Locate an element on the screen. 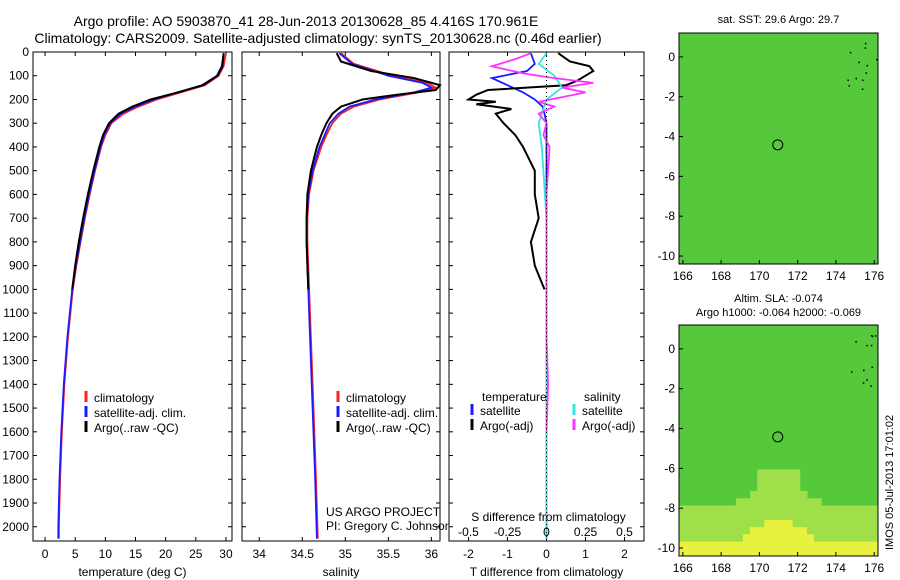 The image size is (900, 580). y-tick-label: 1200 is located at coordinates (15, 337).